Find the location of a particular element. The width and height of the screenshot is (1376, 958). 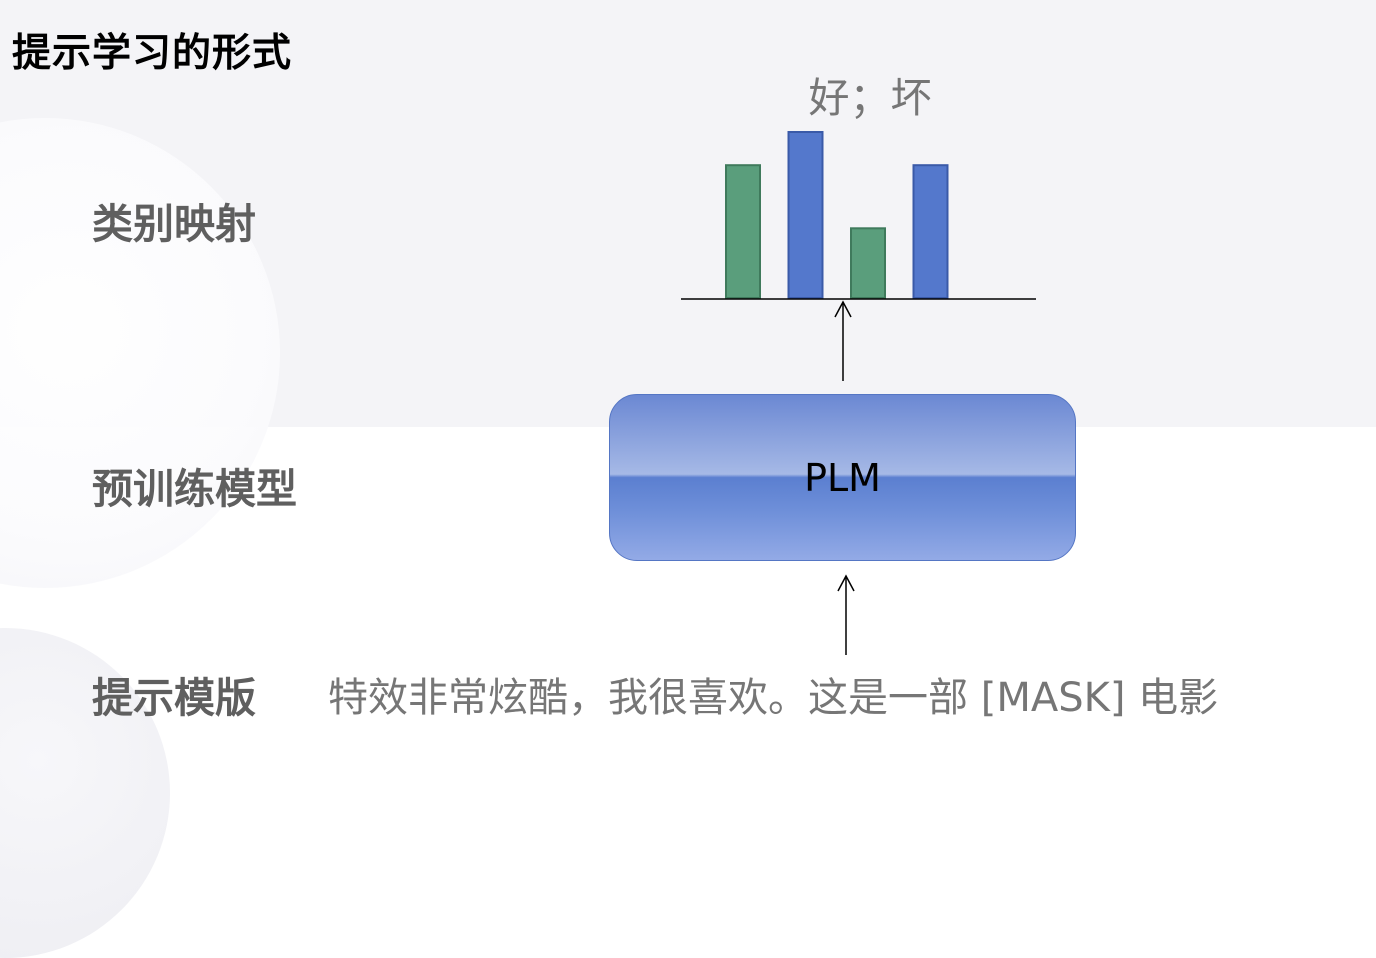

diagram-canvas is located at coordinates (858, 393).